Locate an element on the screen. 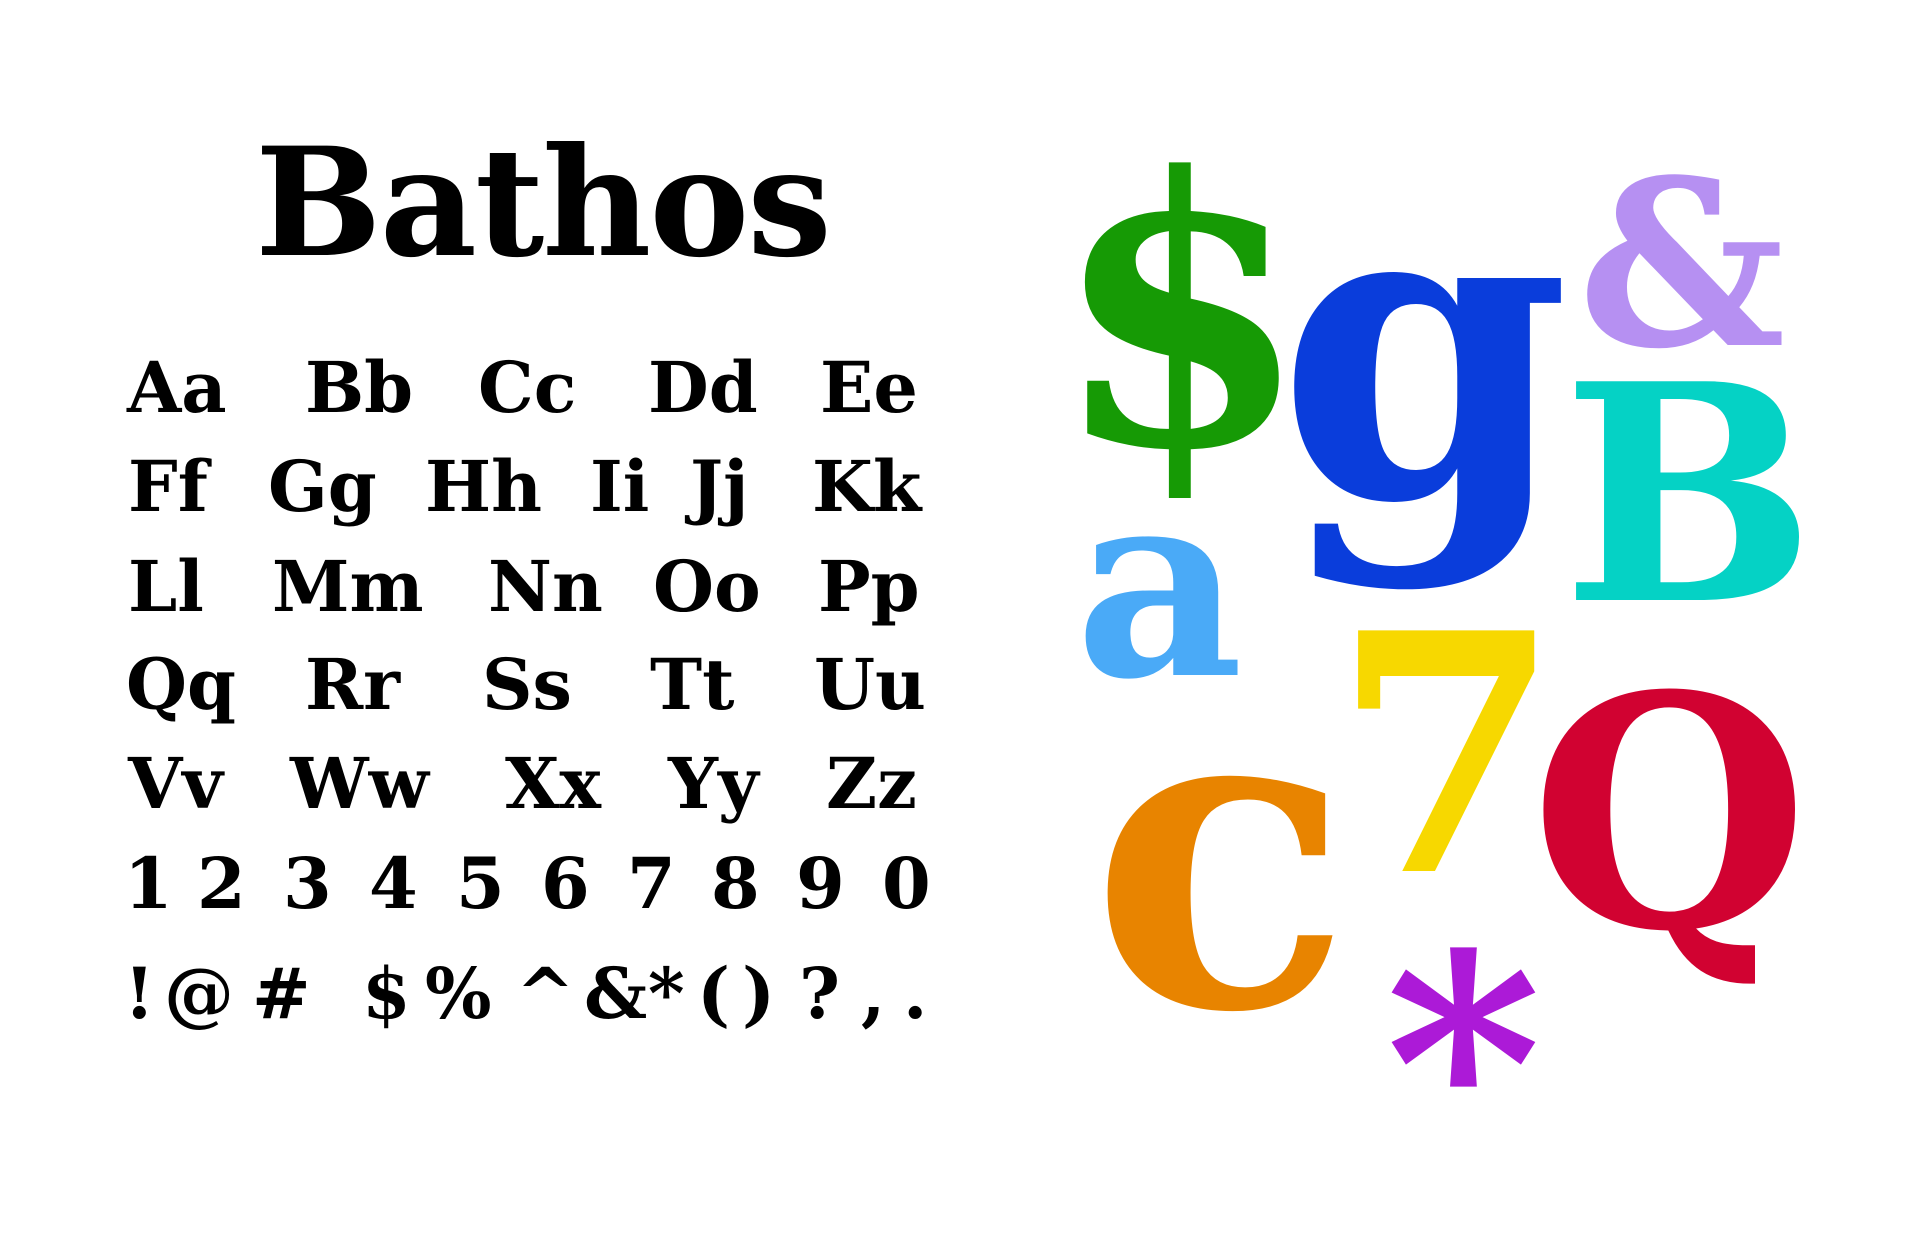 The height and width of the screenshot is (1241, 1922). font-title: Bathos is located at coordinates (543, 203).